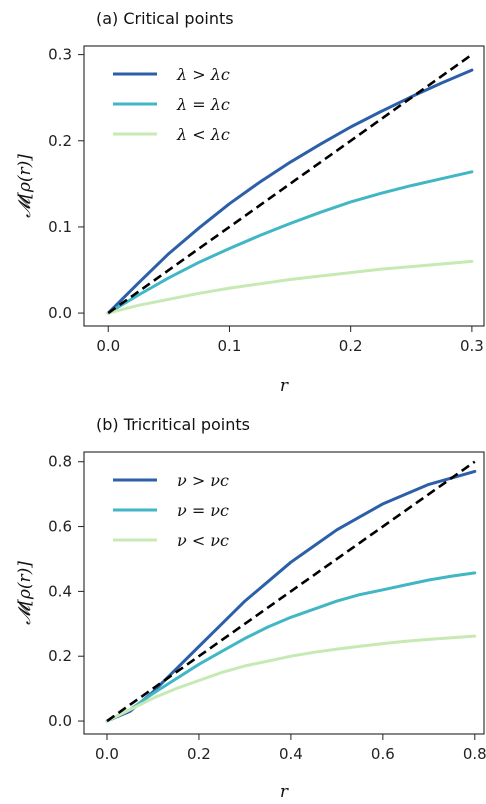  What do you see at coordinates (203, 510) in the screenshot?
I see `legend-label: ν = νc` at bounding box center [203, 510].